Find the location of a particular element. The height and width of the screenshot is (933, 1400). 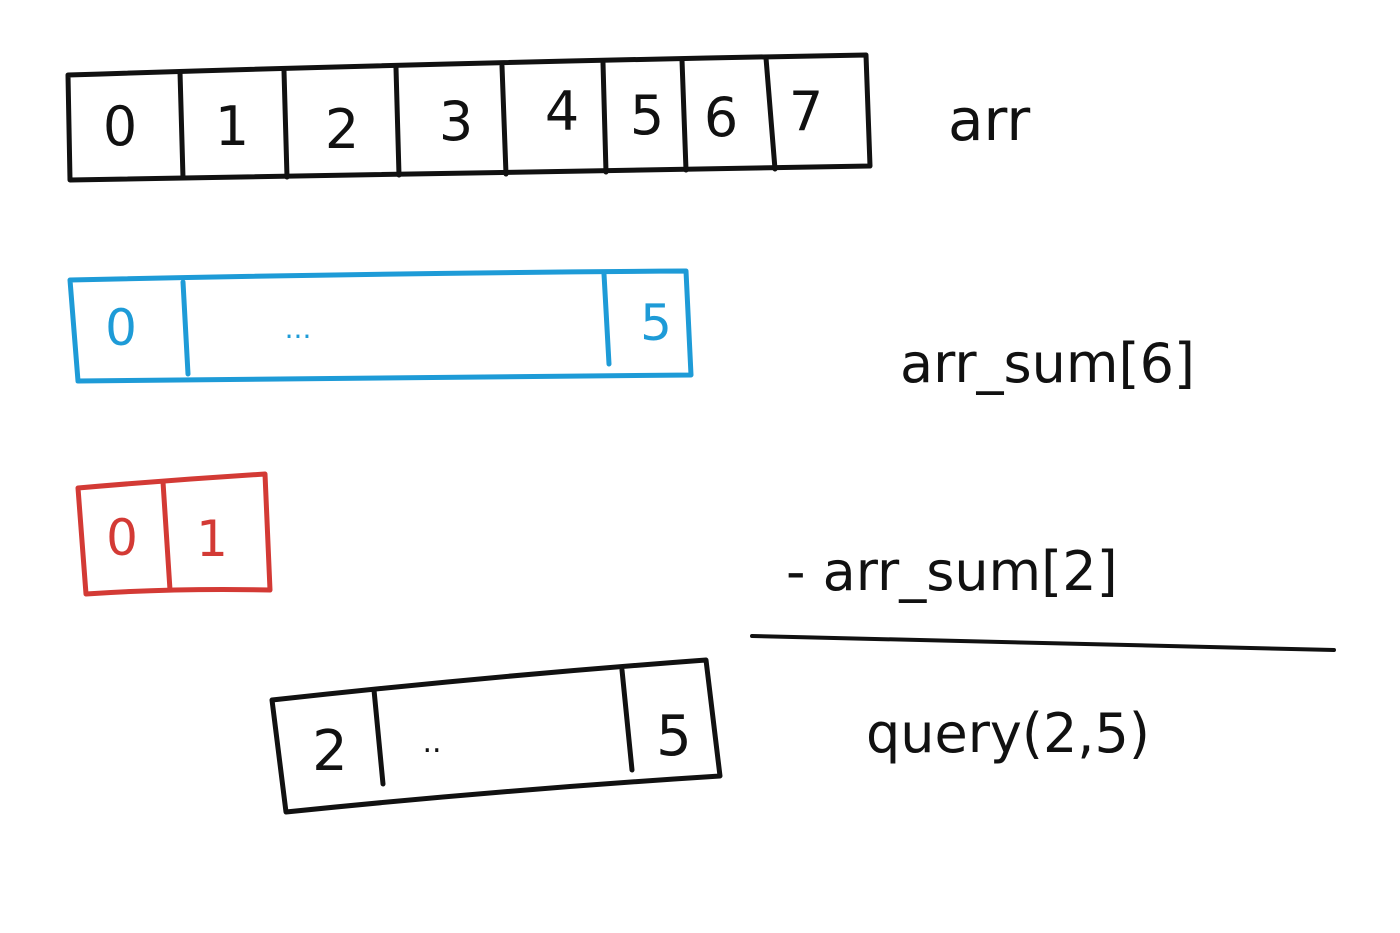

arr-sum-2-array is located at coordinates (174, 534).